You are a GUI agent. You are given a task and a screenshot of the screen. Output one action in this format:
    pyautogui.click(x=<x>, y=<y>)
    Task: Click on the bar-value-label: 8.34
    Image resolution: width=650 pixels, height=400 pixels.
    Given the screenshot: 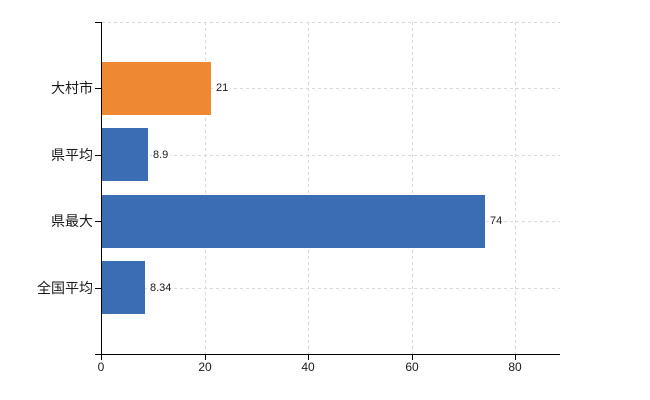 What is the action you would take?
    pyautogui.click(x=161, y=288)
    